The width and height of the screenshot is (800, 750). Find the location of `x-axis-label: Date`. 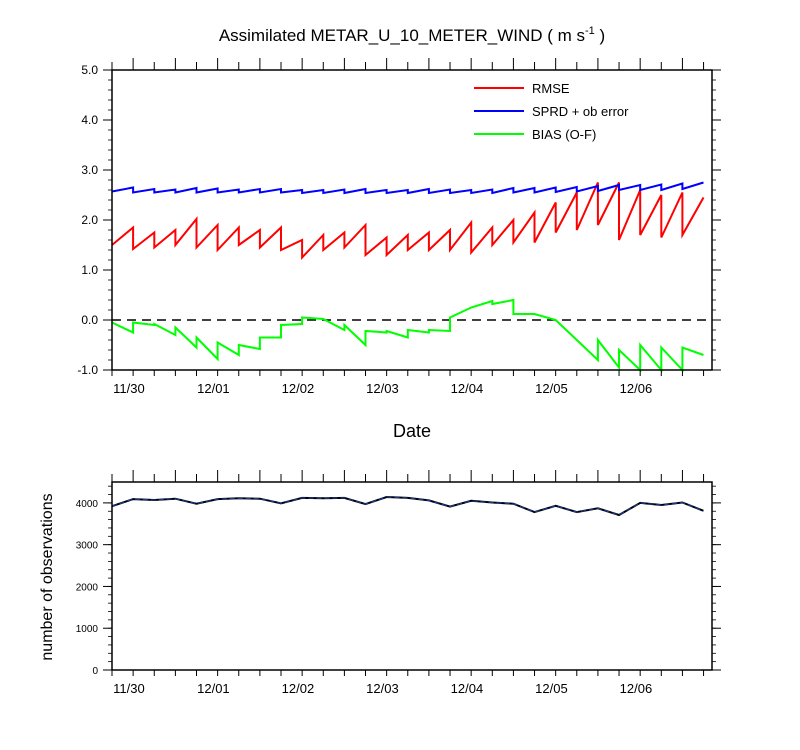

x-axis-label: Date is located at coordinates (412, 431).